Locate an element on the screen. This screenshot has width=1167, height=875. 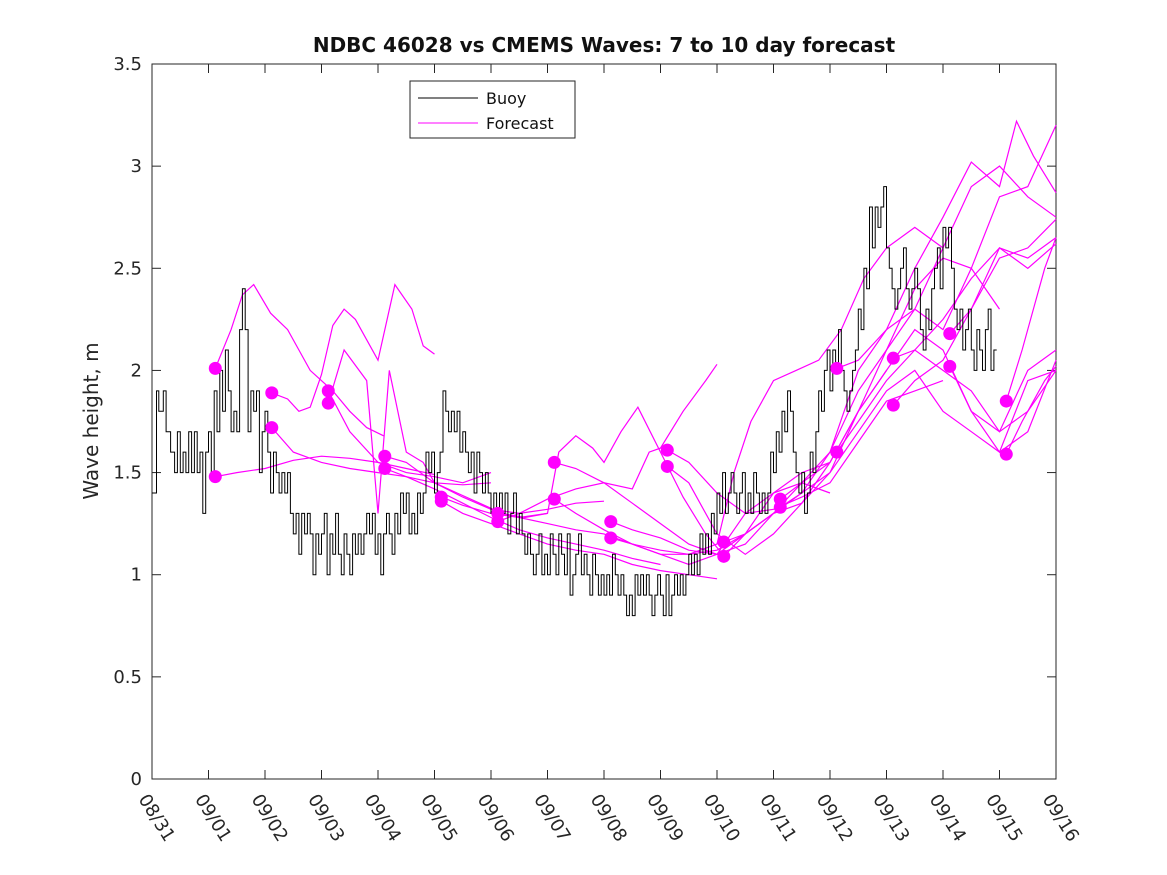
y-axis-label: Wave height, m is located at coordinates (91, 420).